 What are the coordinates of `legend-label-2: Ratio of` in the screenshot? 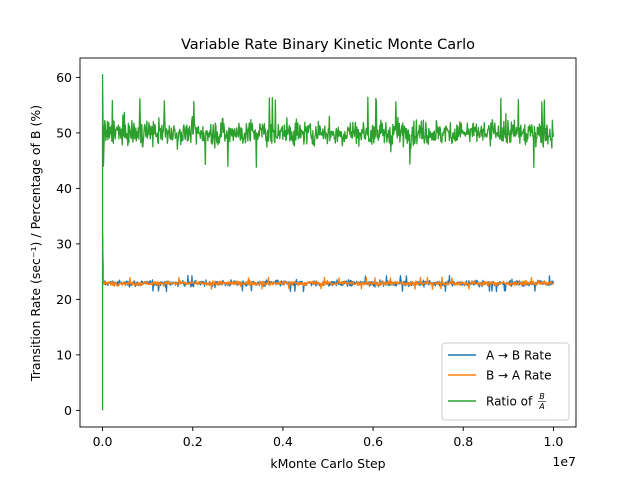 It's located at (509, 402).